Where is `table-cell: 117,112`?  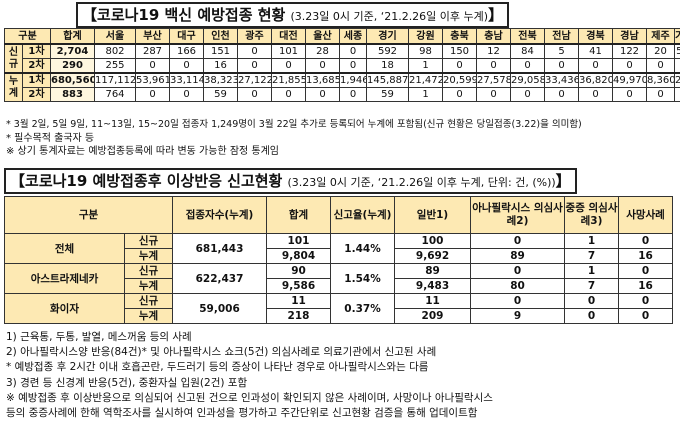
table-cell: 117,112 is located at coordinates (115, 80).